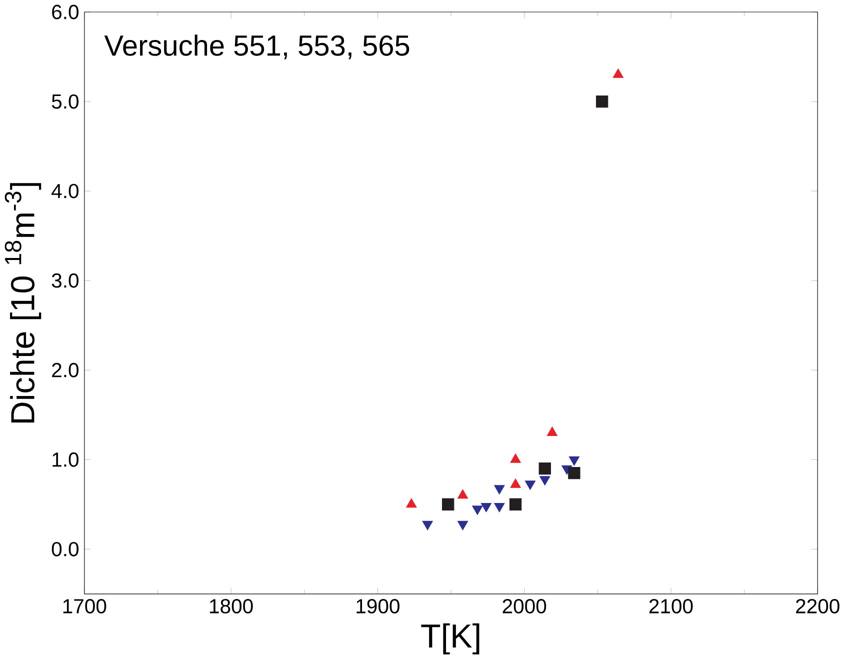  What do you see at coordinates (65, 191) in the screenshot?
I see `y-tick-label: 4.0` at bounding box center [65, 191].